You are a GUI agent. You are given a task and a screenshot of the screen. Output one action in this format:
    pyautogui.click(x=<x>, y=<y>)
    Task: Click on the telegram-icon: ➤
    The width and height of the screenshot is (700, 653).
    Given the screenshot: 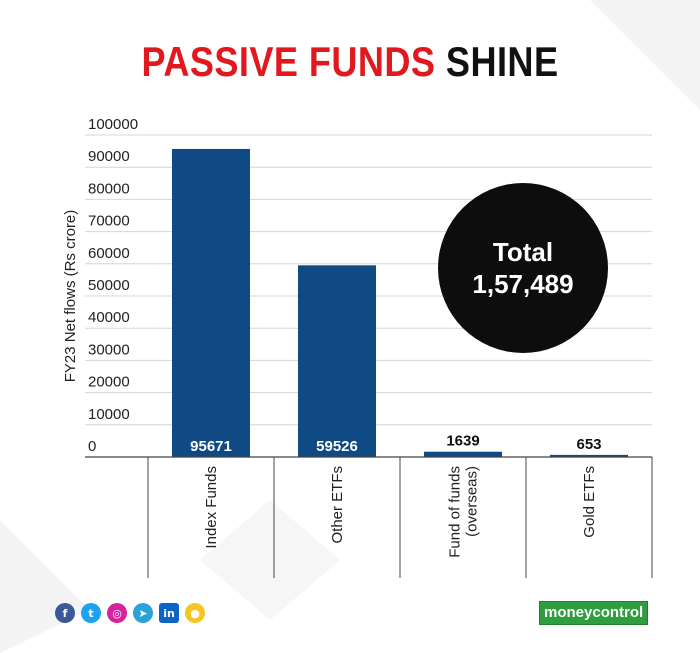 What is the action you would take?
    pyautogui.click(x=143, y=613)
    